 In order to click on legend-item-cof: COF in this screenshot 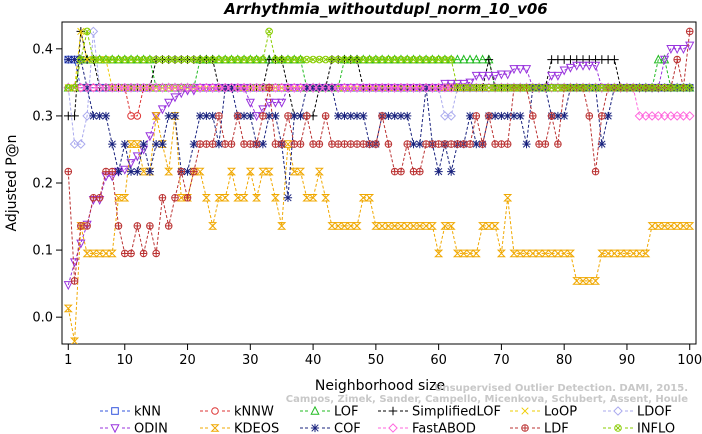, I will do `click(330, 428)`.